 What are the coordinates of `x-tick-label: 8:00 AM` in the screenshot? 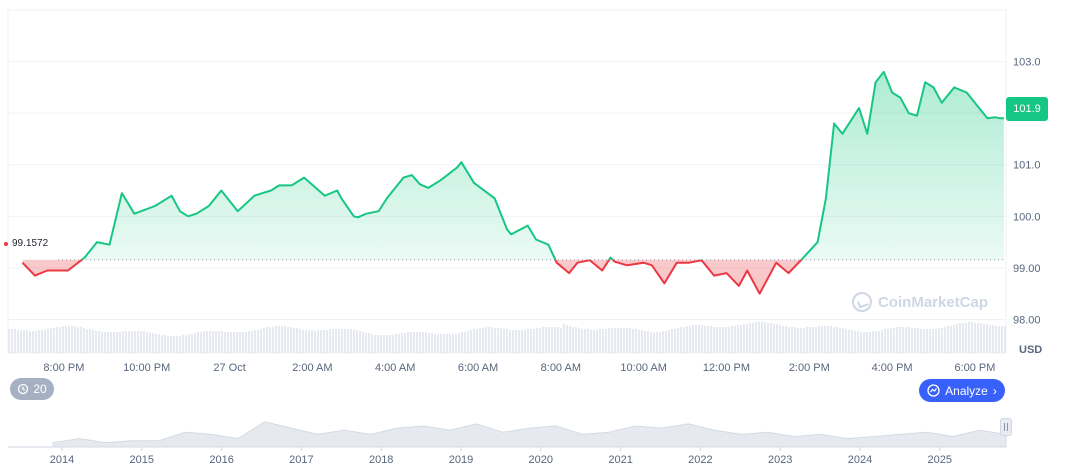 It's located at (561, 368).